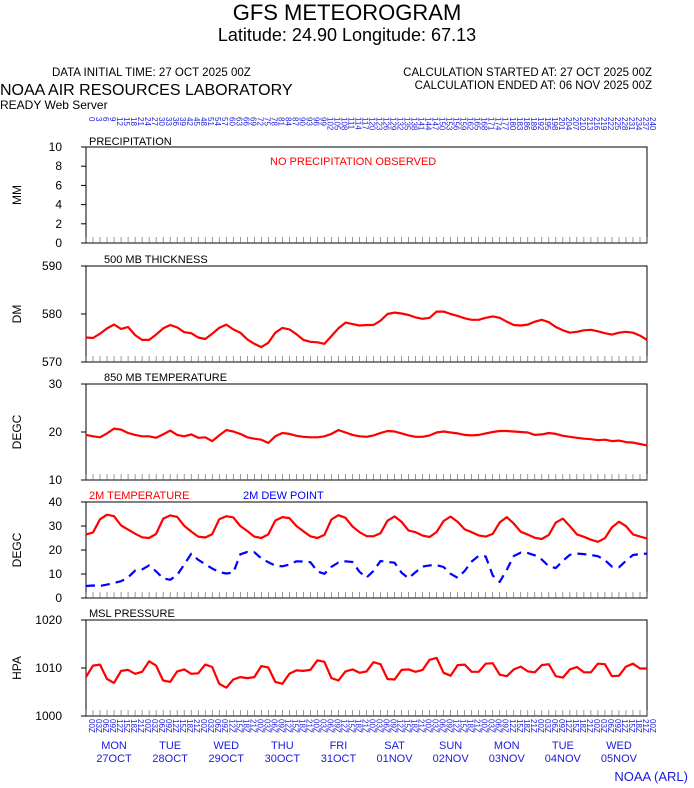 This screenshot has width=694, height=788. Describe the element at coordinates (339, 746) in the screenshot. I see `day-weekday-label: FRI` at that location.